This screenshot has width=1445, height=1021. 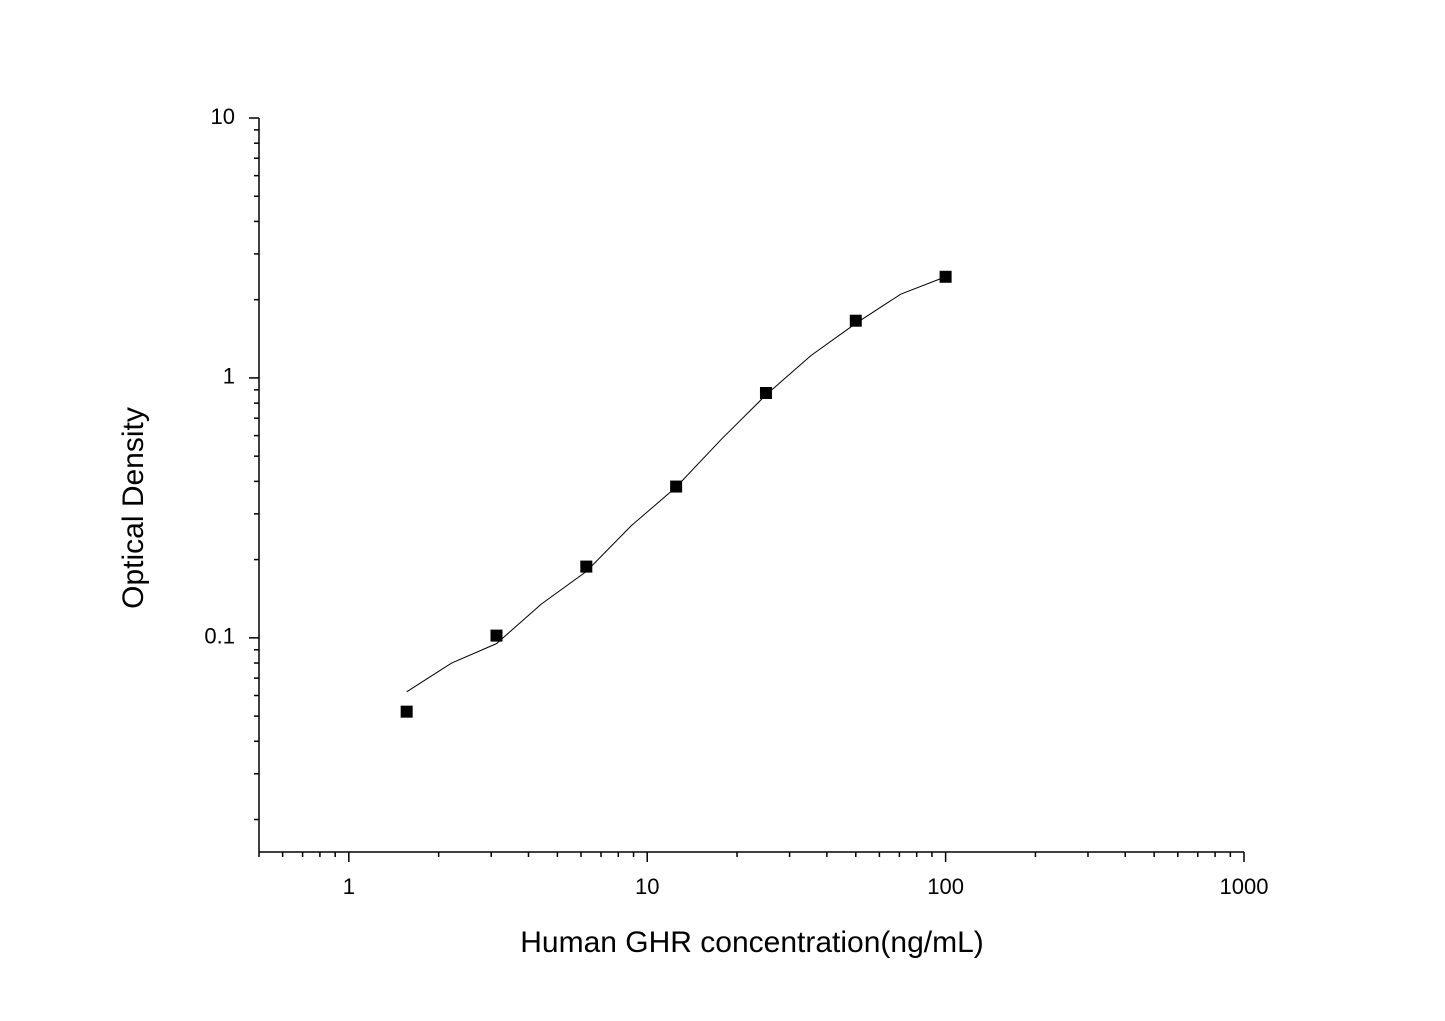 I want to click on y-tick-label: 10, so click(x=223, y=116).